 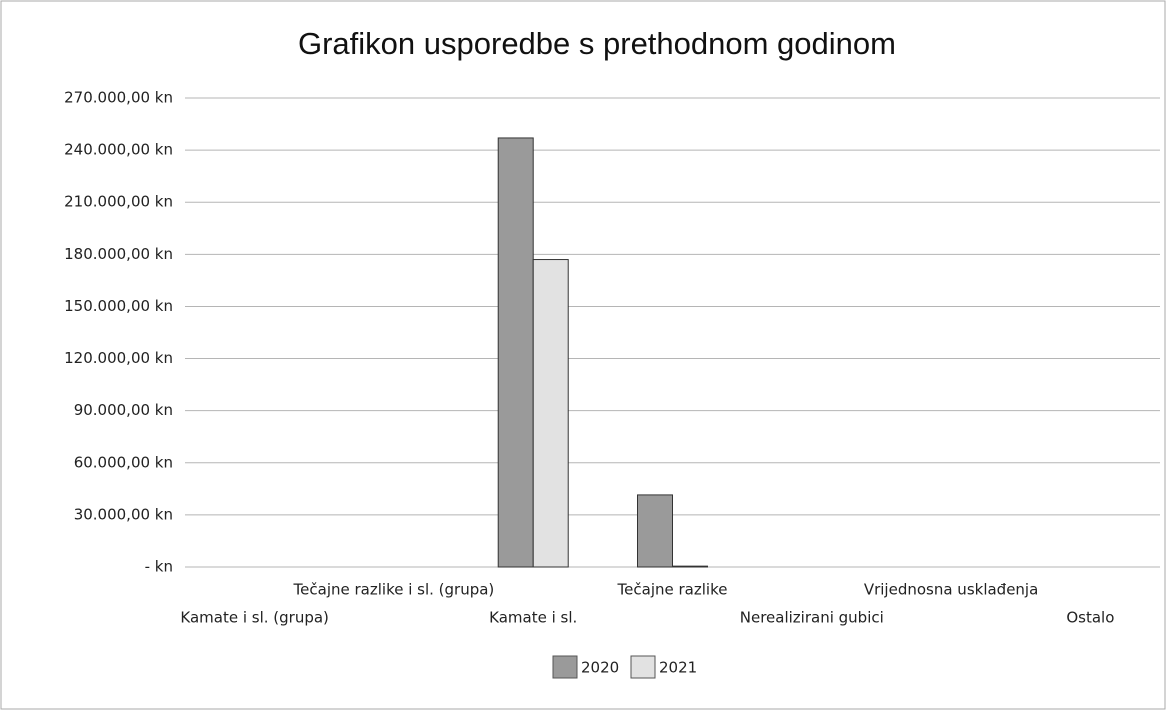 I want to click on legend-label: 2021, so click(x=678, y=668).